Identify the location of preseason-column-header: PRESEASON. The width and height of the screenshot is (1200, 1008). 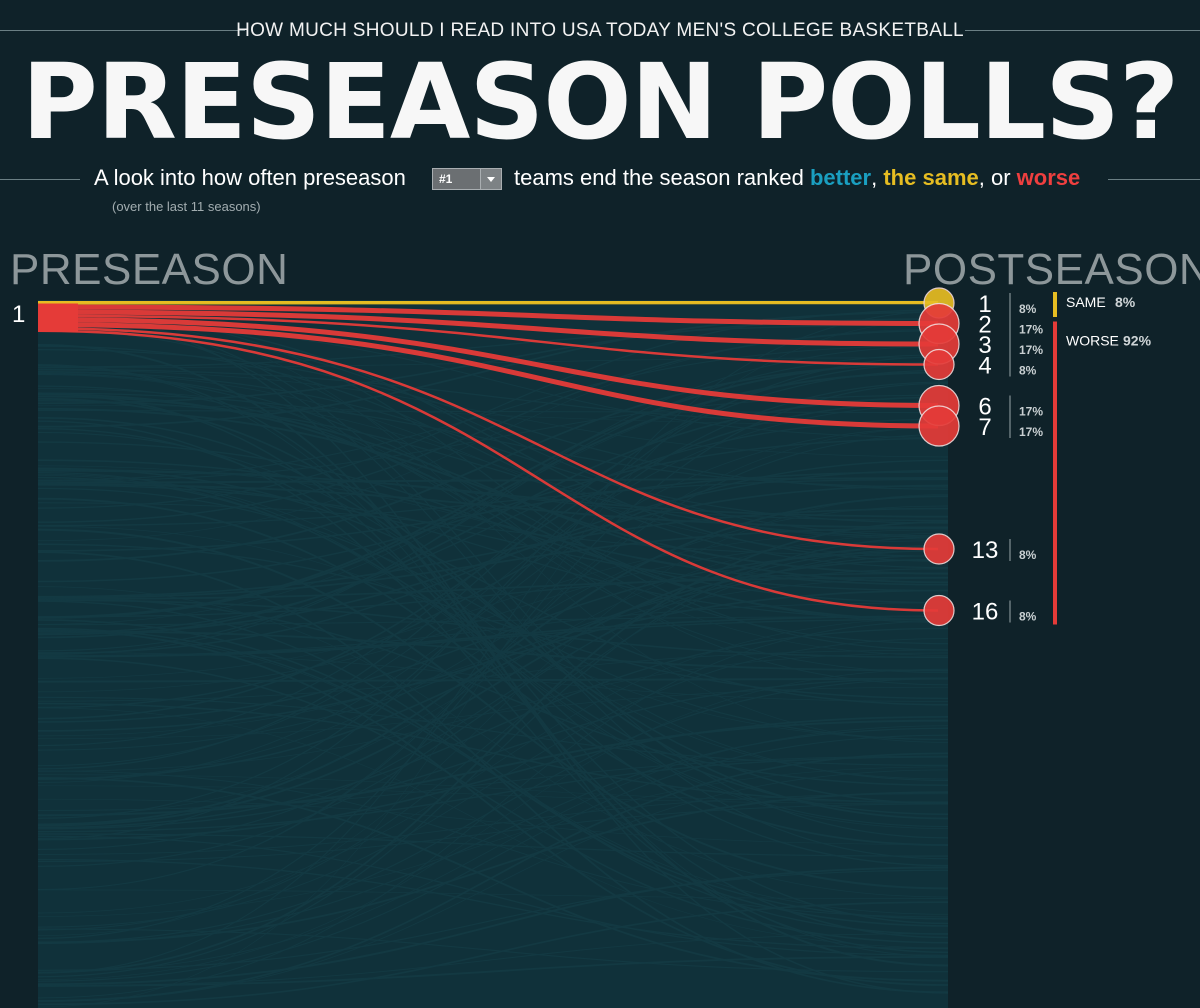
(149, 269).